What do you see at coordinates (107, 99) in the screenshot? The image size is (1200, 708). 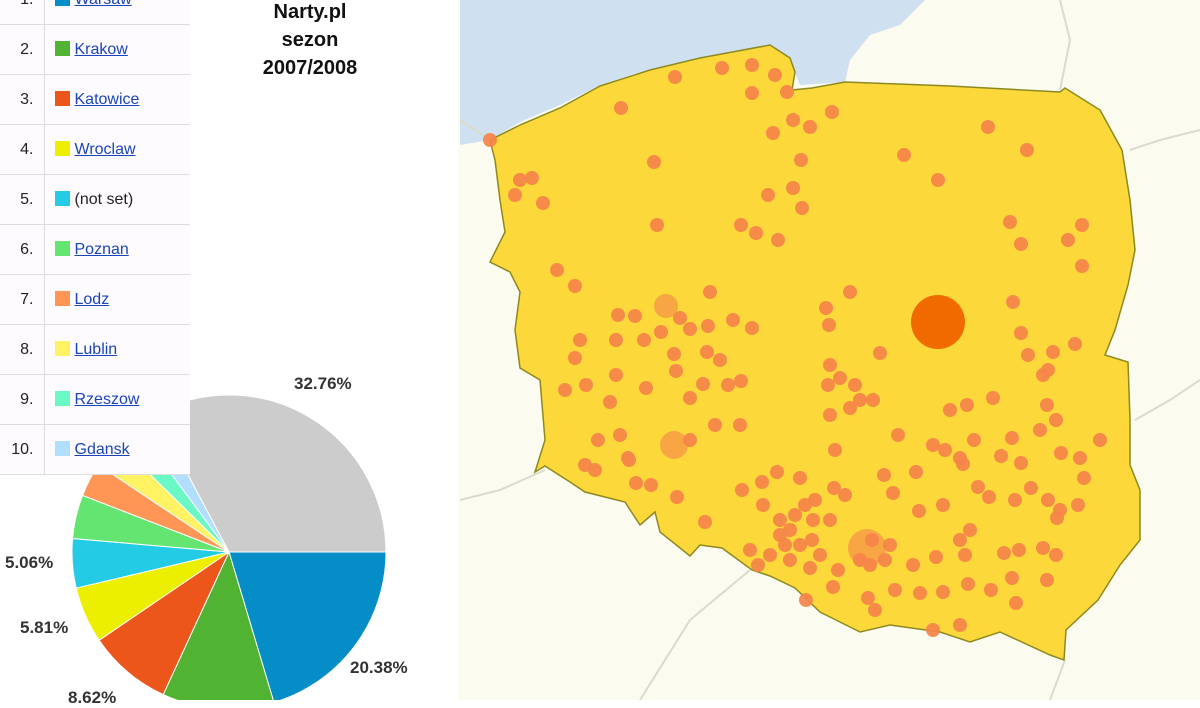 I see `city-link: Katowice` at bounding box center [107, 99].